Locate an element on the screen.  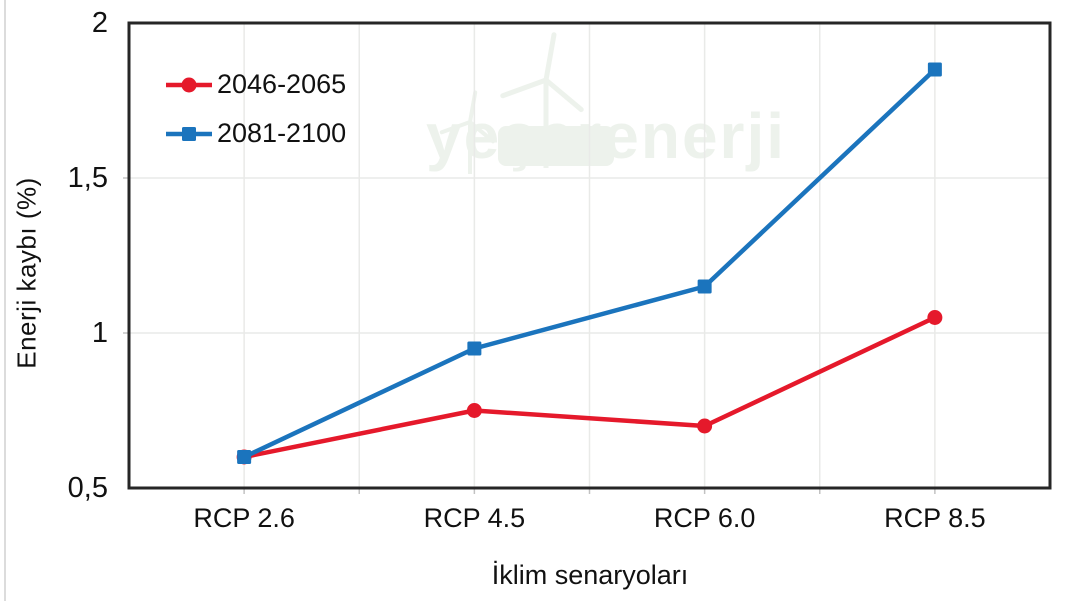
x-tick-label: RCP 2.6 is located at coordinates (244, 518).